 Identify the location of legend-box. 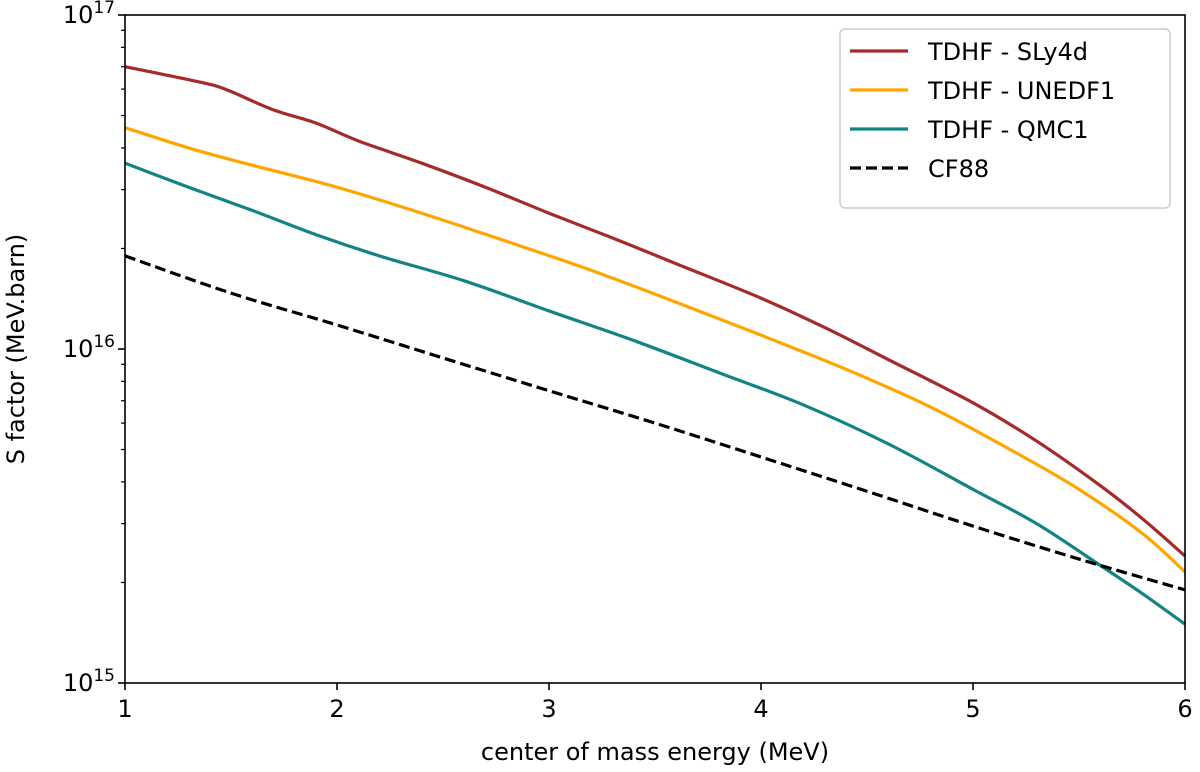
(1005, 118).